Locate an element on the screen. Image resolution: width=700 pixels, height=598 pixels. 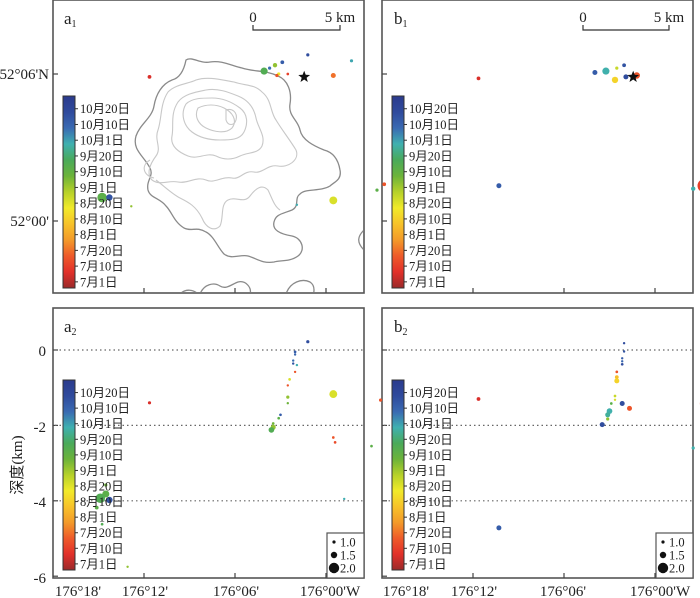
colorbar-label-b2-3: 10月1日 is located at coordinates (431, 424).